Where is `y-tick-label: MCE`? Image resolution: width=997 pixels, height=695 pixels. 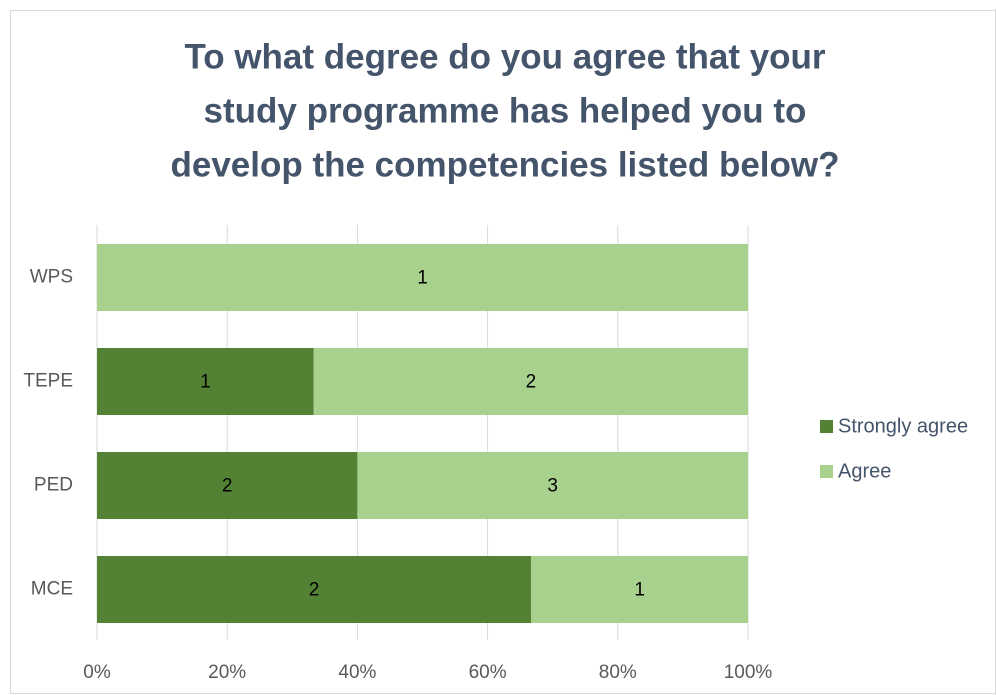
y-tick-label: MCE is located at coordinates (52, 589).